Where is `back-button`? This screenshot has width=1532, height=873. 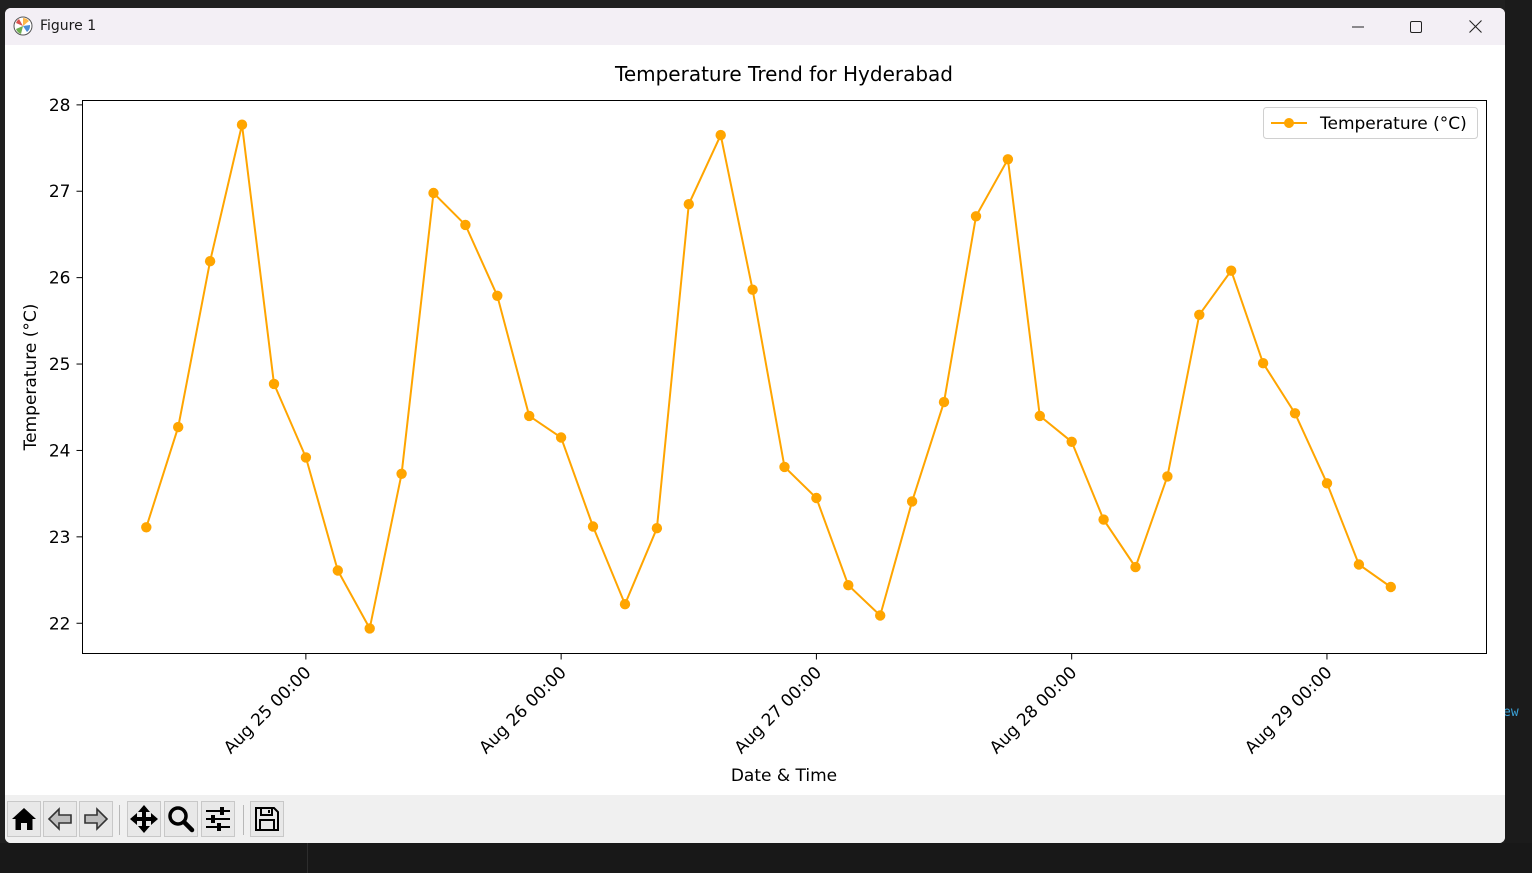 back-button is located at coordinates (60, 819).